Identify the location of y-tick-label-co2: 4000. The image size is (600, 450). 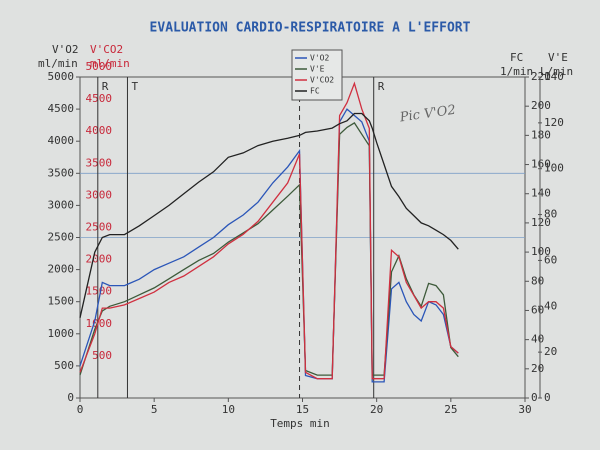
(99, 130).